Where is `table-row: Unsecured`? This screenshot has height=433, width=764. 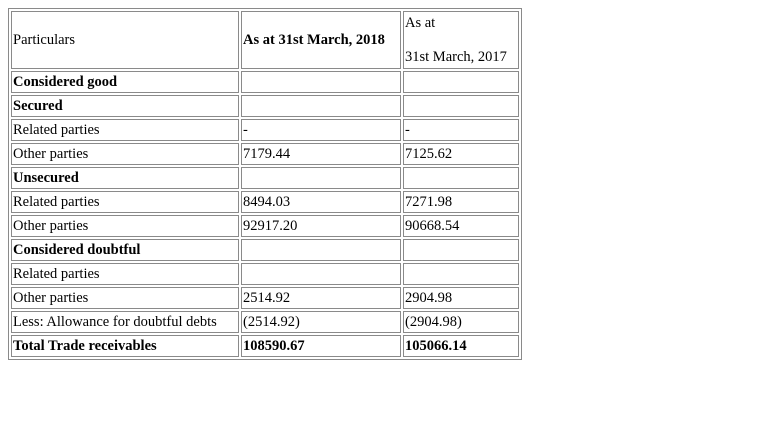
table-row: Unsecured is located at coordinates (265, 178).